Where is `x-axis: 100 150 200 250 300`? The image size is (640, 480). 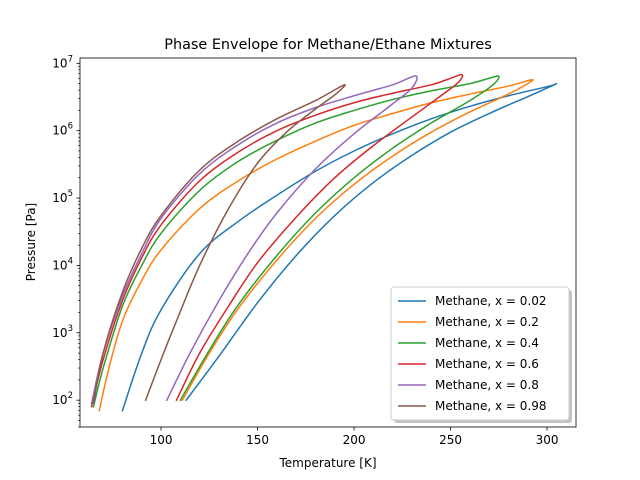
x-axis: 100 150 200 250 300 is located at coordinates (354, 437).